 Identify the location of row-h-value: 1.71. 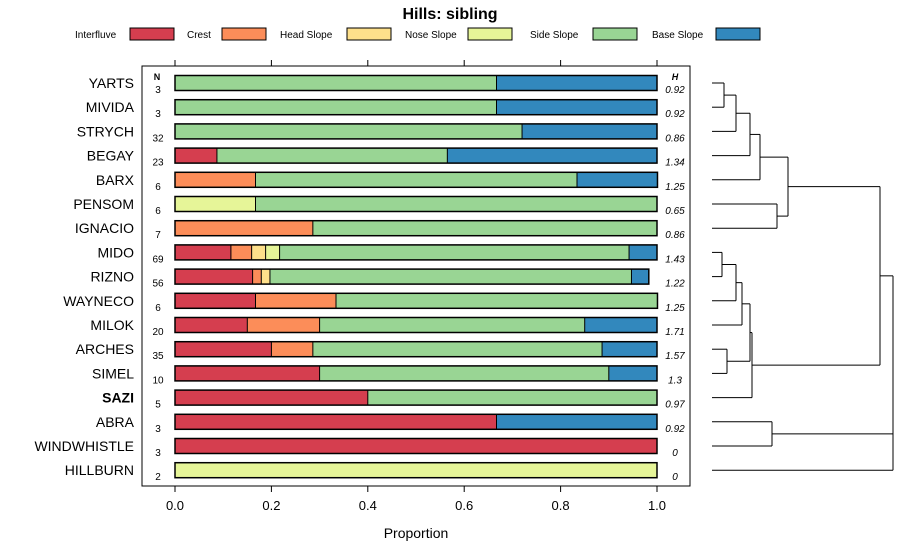
(674, 332).